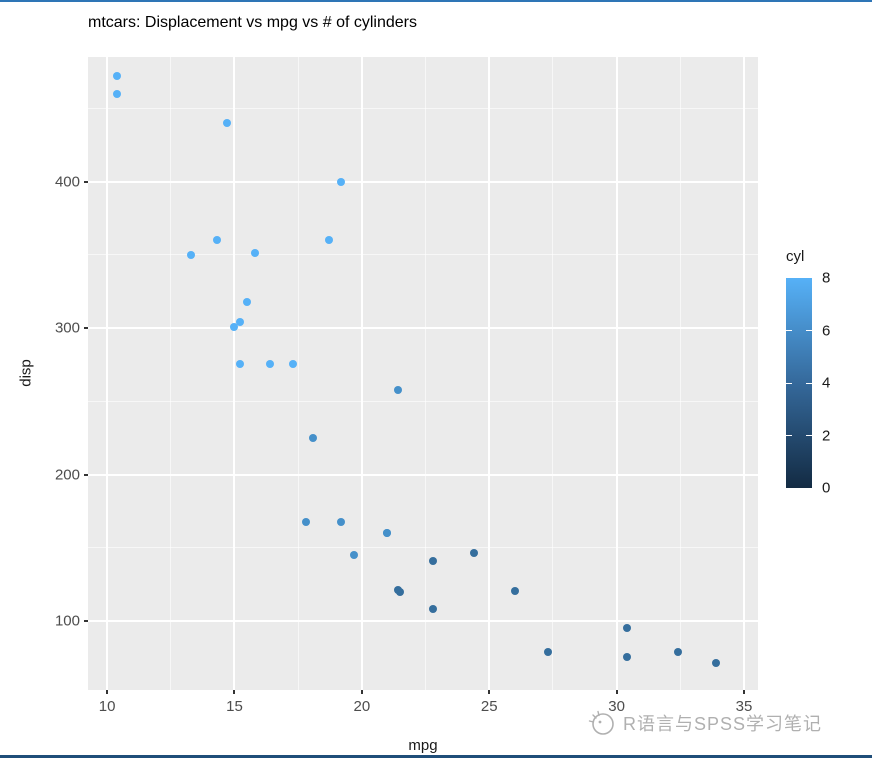 Image resolution: width=872 pixels, height=767 pixels. I want to click on y-axis-tick-label: 100, so click(67, 621).